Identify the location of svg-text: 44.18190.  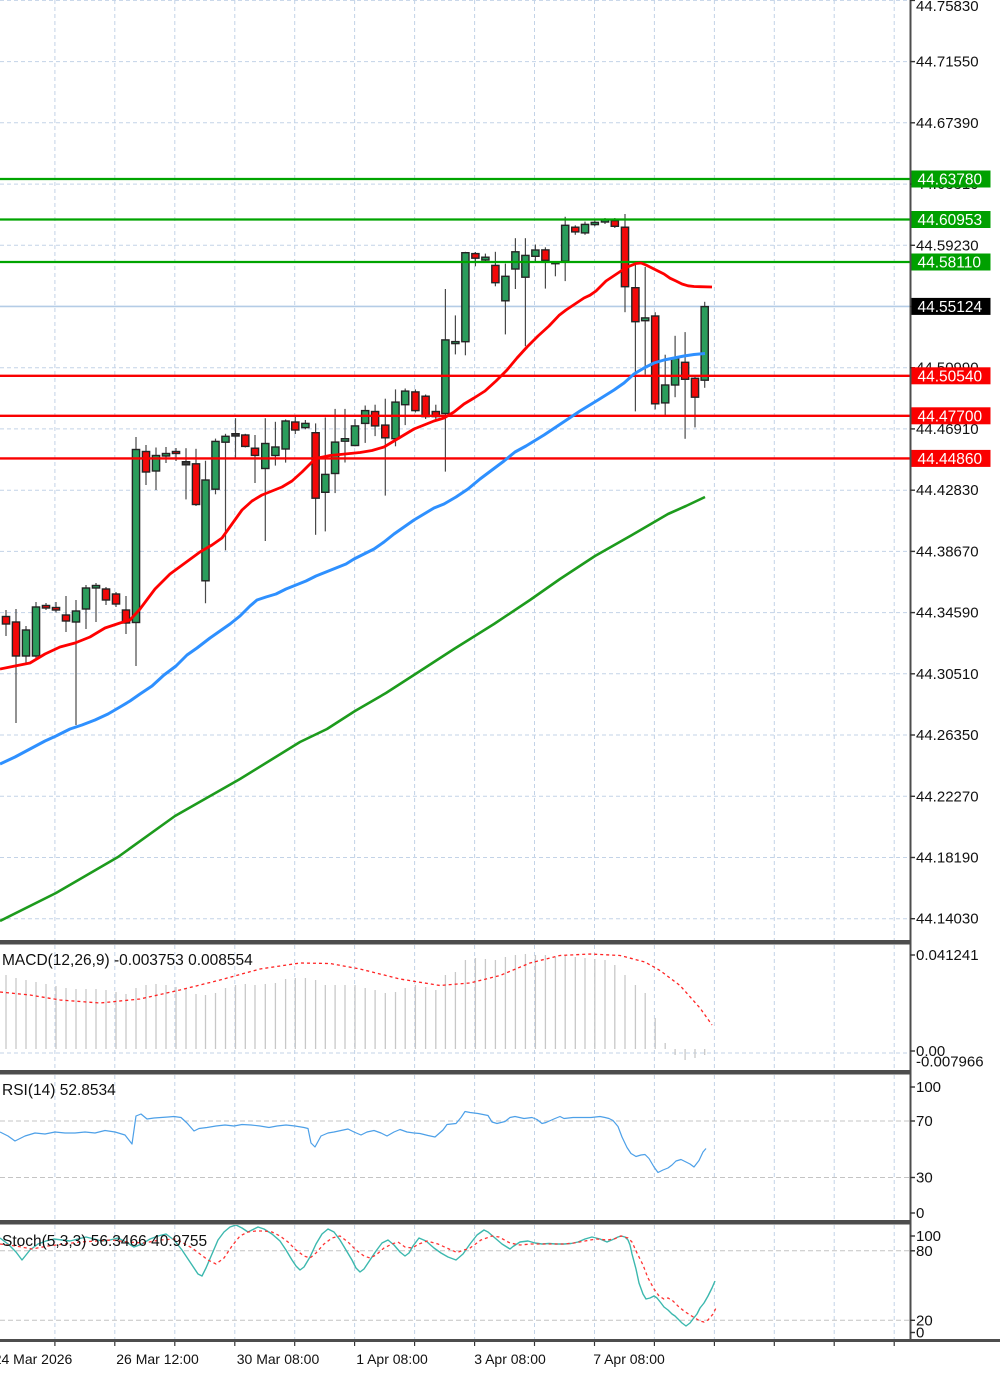
(947, 857).